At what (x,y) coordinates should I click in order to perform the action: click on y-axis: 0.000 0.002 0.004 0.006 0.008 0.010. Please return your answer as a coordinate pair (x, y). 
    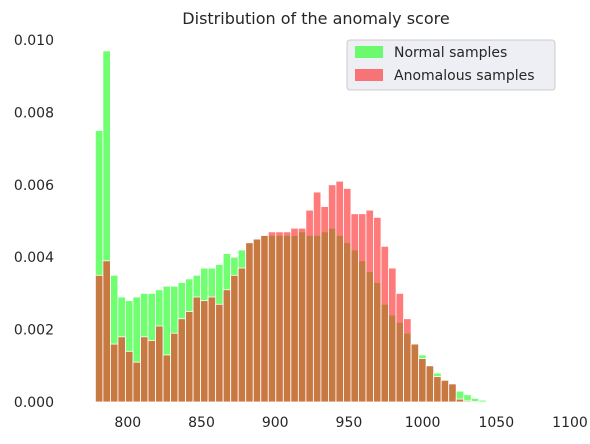
    Looking at the image, I should click on (34, 222).